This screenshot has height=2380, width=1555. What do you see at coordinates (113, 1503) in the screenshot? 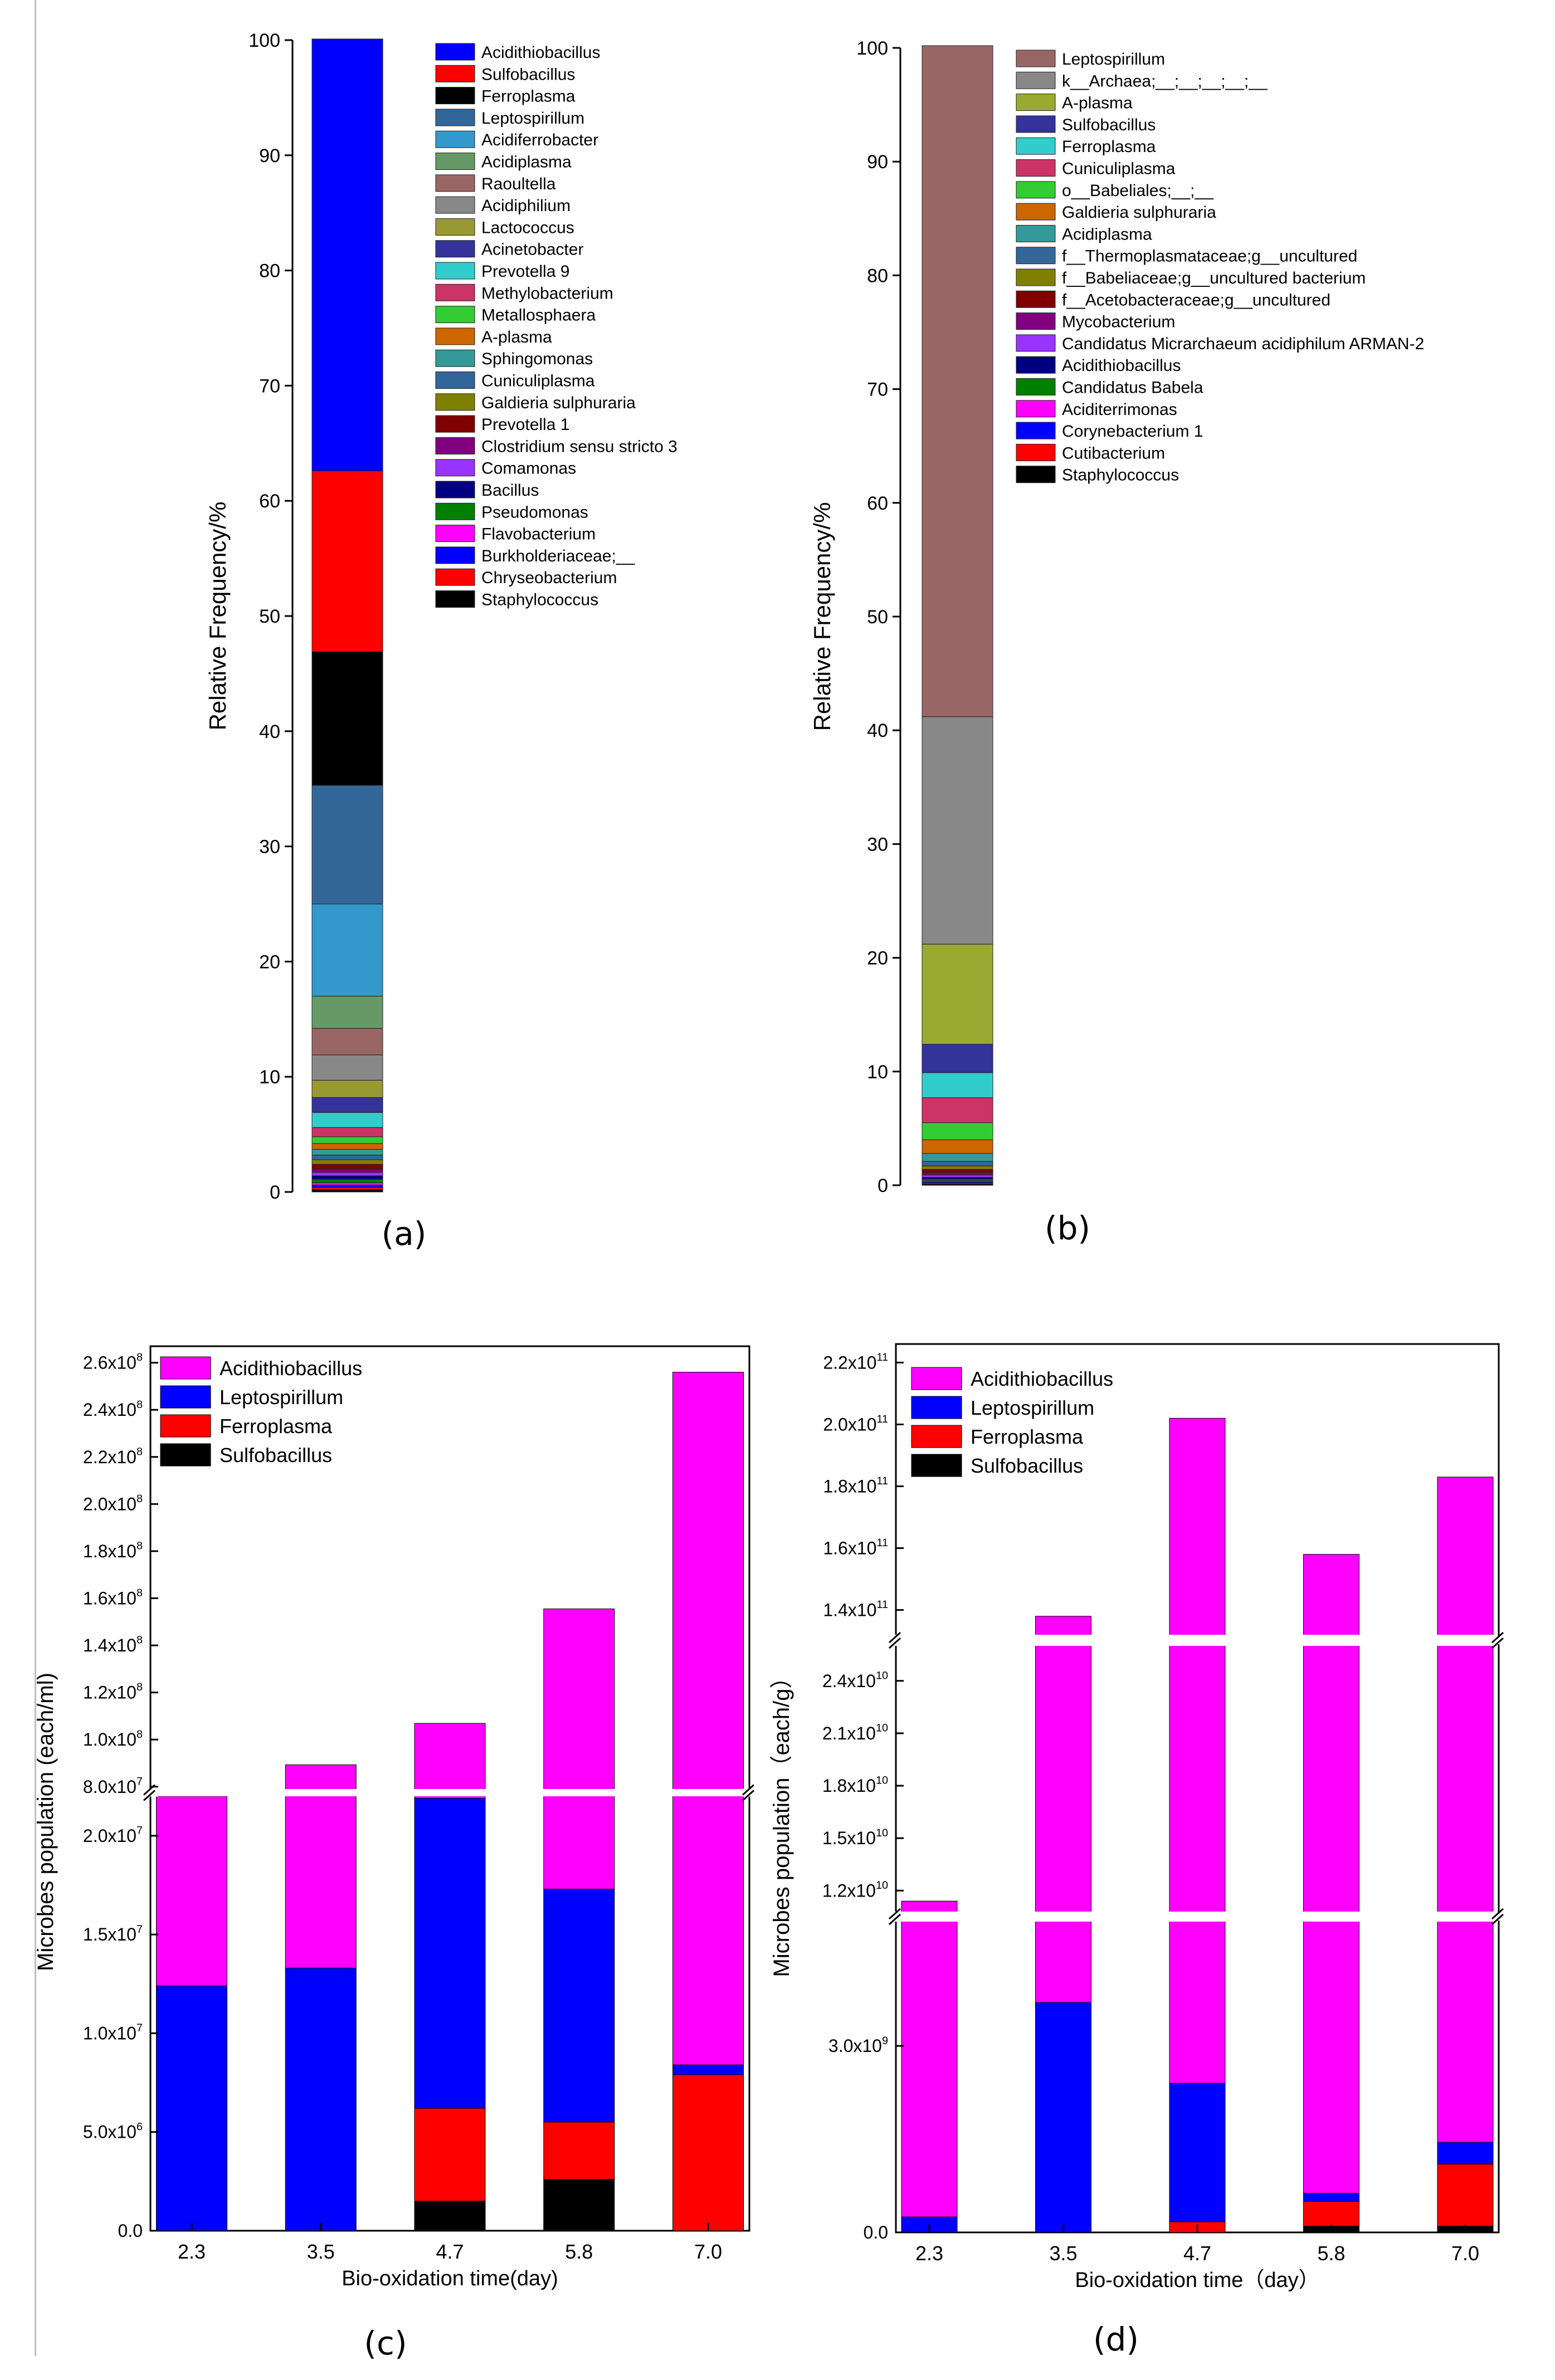
I see `y-tick-label: 2.0x10⁸` at bounding box center [113, 1503].